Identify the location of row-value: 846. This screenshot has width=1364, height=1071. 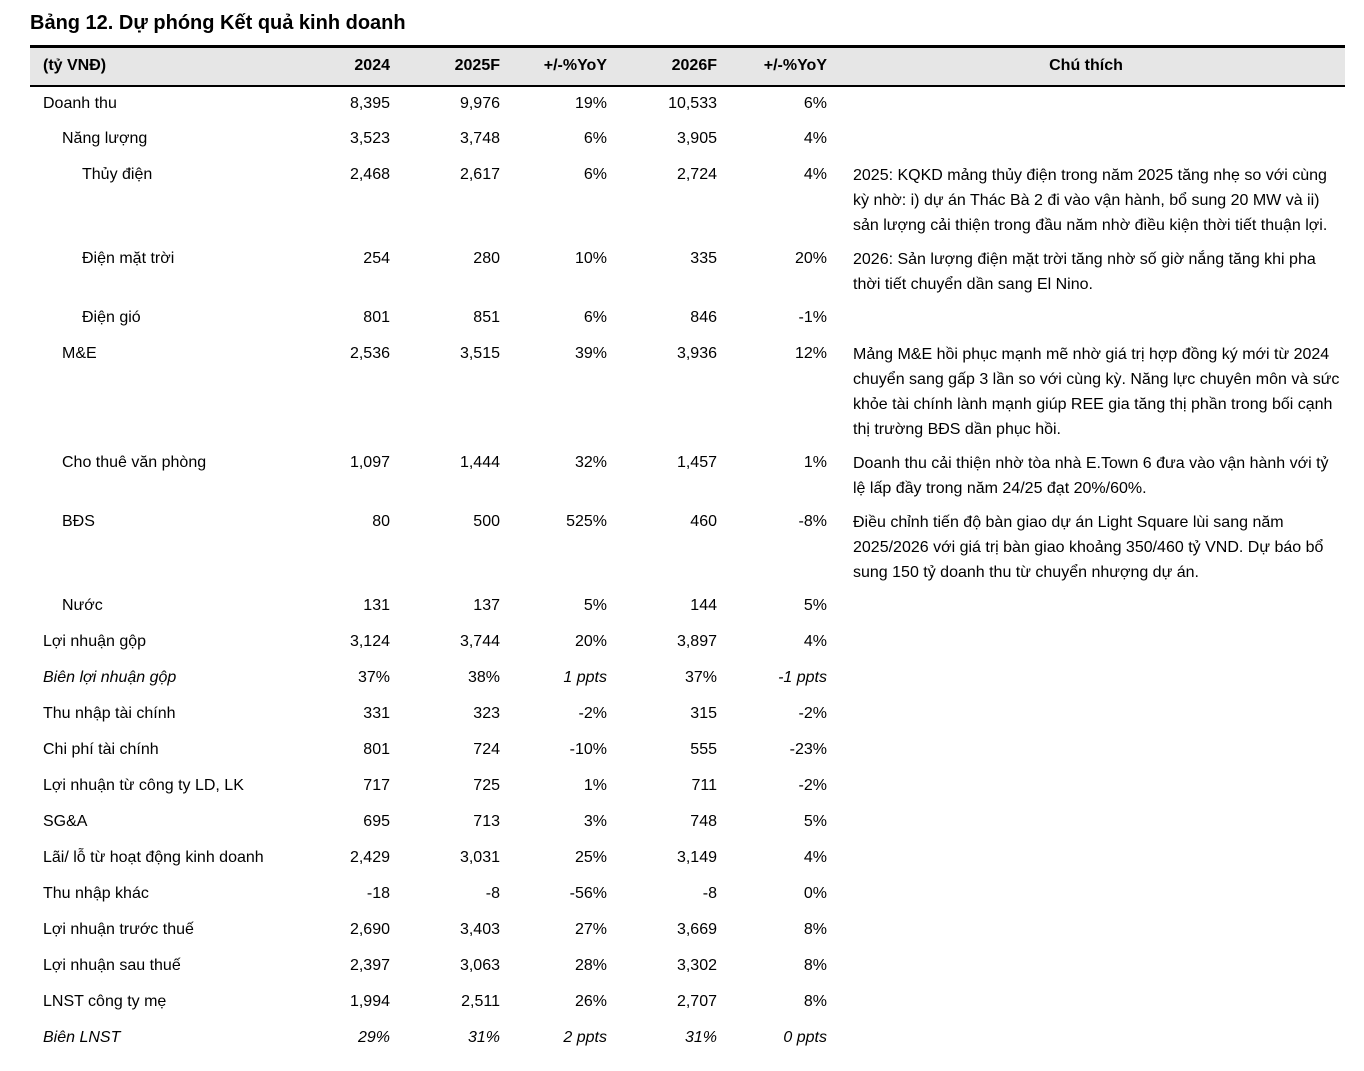
(703, 317).